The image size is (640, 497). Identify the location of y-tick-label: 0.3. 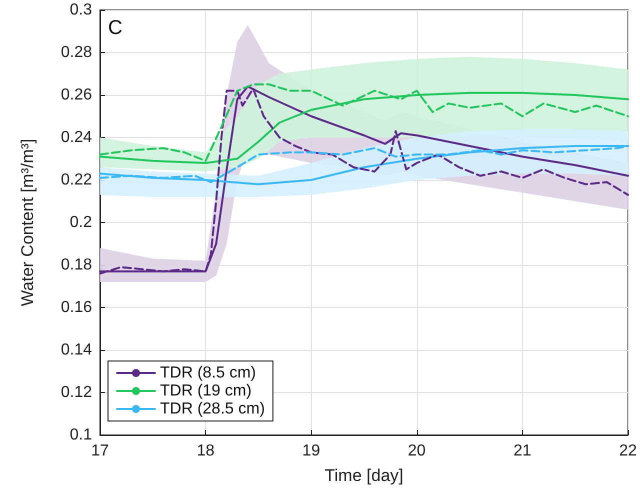
(81, 10).